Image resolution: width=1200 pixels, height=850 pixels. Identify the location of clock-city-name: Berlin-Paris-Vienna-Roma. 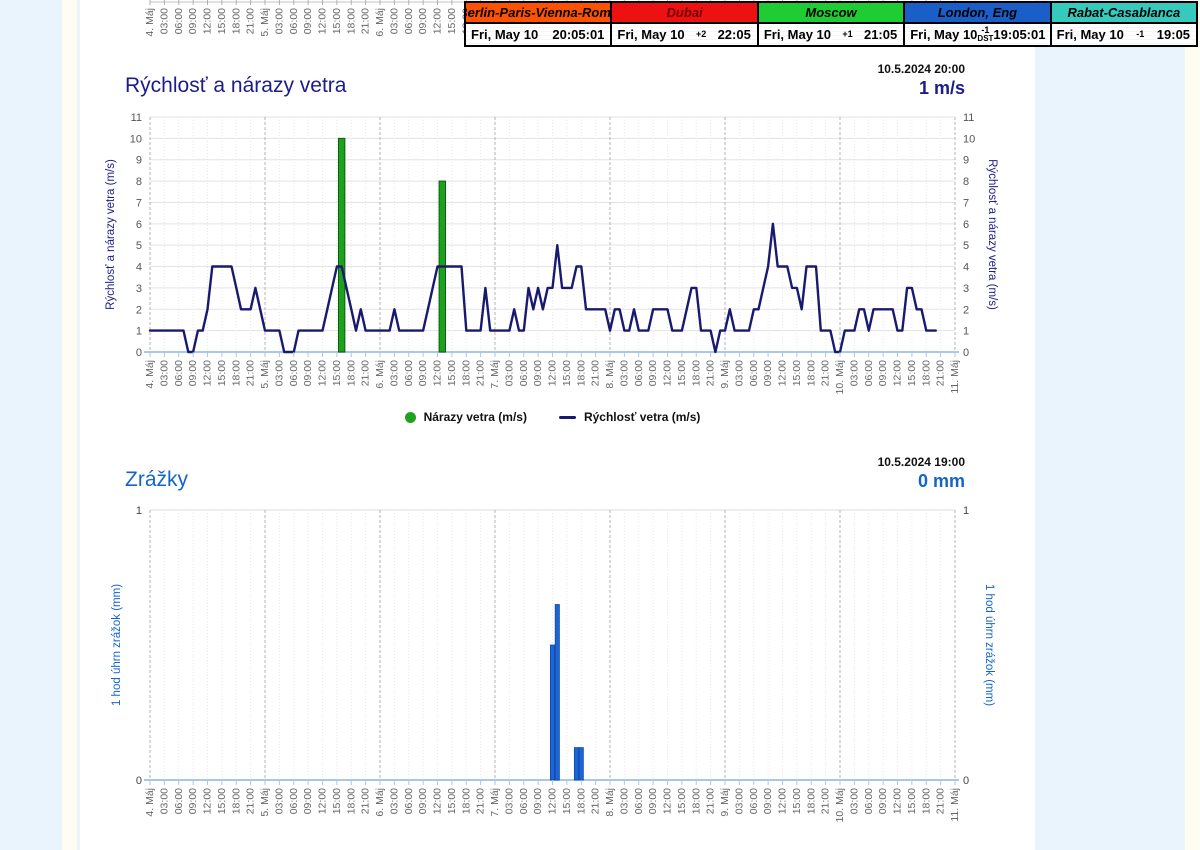
(538, 13).